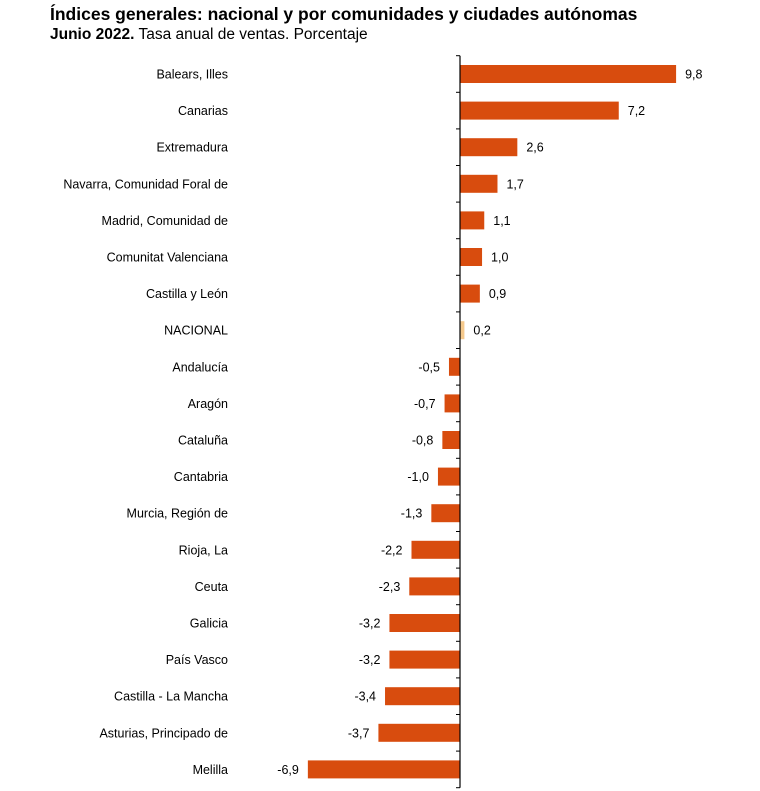 The height and width of the screenshot is (791, 760). I want to click on category-label: Asturias, Principado de, so click(163, 733).